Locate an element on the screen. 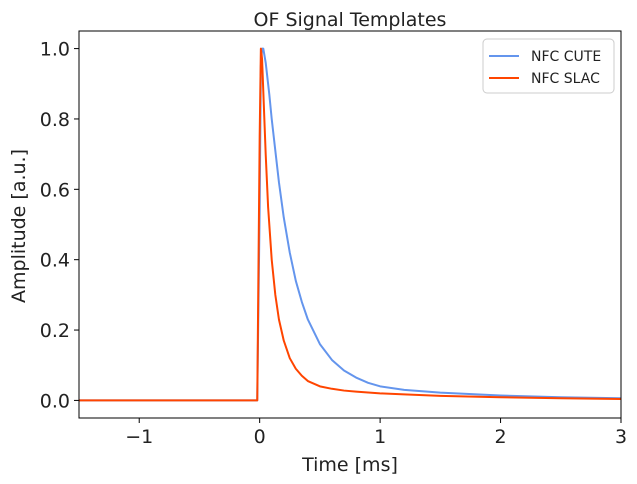 The height and width of the screenshot is (484, 637). legend: NFC CUTE NFC SLAC is located at coordinates (548, 66).